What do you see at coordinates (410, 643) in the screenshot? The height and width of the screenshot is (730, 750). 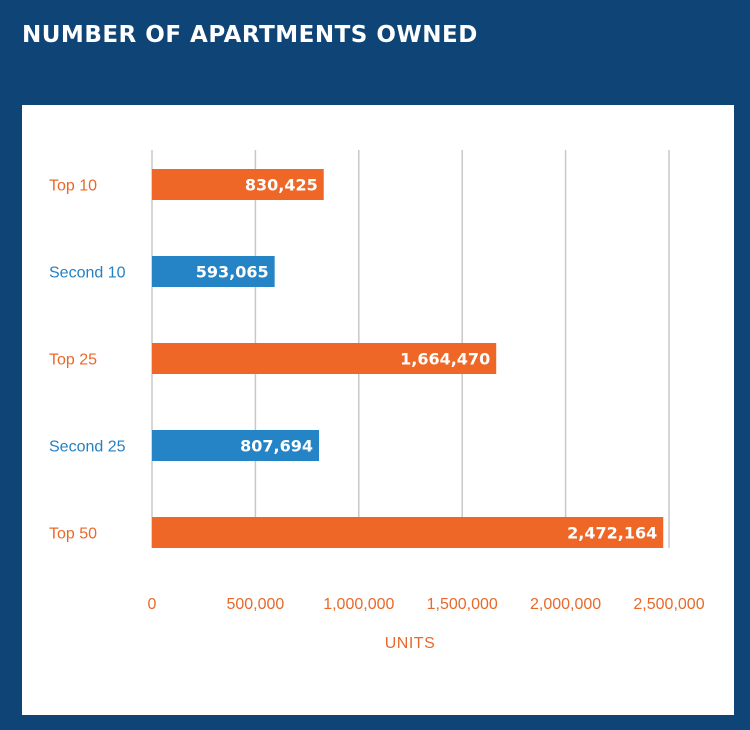 I see `x-axis-label: UNITS` at bounding box center [410, 643].